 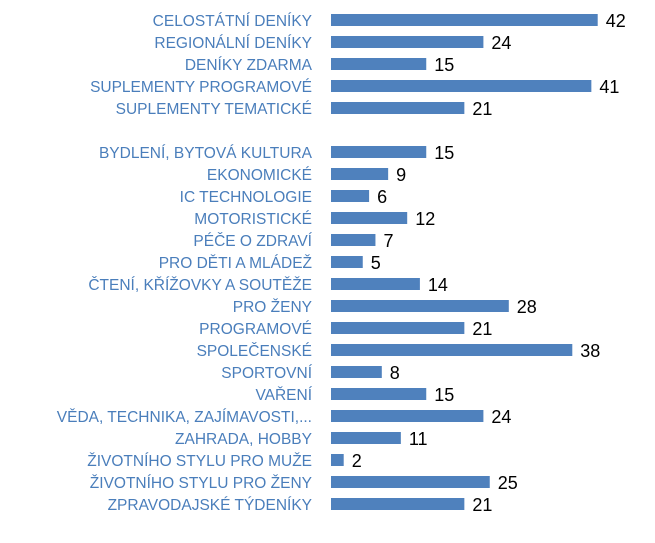 What do you see at coordinates (255, 329) in the screenshot?
I see `category-label: PROGRAMOVÉ` at bounding box center [255, 329].